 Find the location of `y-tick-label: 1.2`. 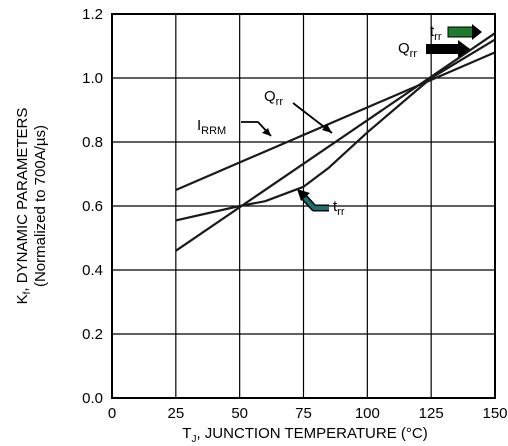

y-tick-label: 1.2 is located at coordinates (92, 14).